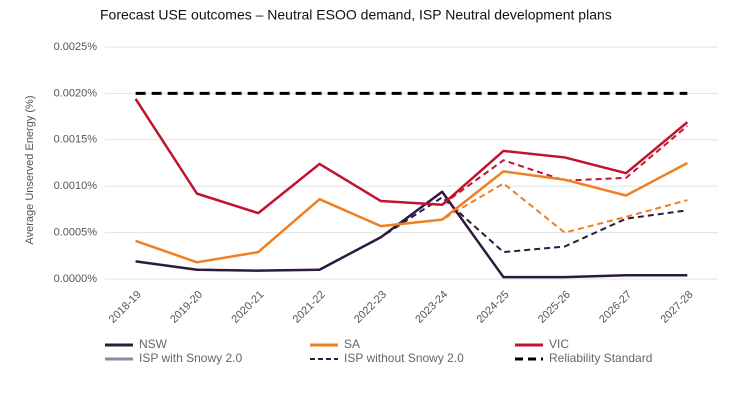 The width and height of the screenshot is (754, 404). Describe the element at coordinates (125, 307) in the screenshot. I see `x-tick-label: 2018-19` at that location.